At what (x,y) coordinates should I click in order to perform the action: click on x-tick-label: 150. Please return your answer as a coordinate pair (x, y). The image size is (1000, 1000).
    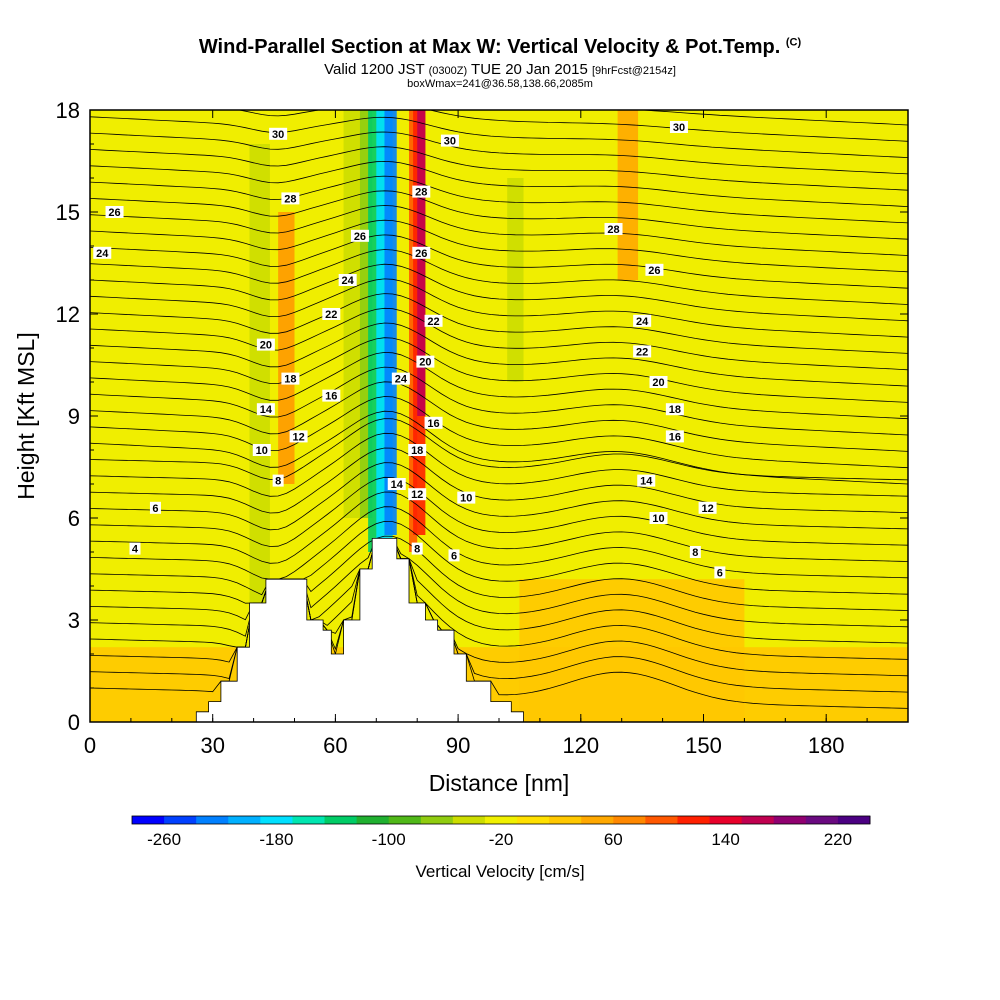
    Looking at the image, I should click on (703, 745).